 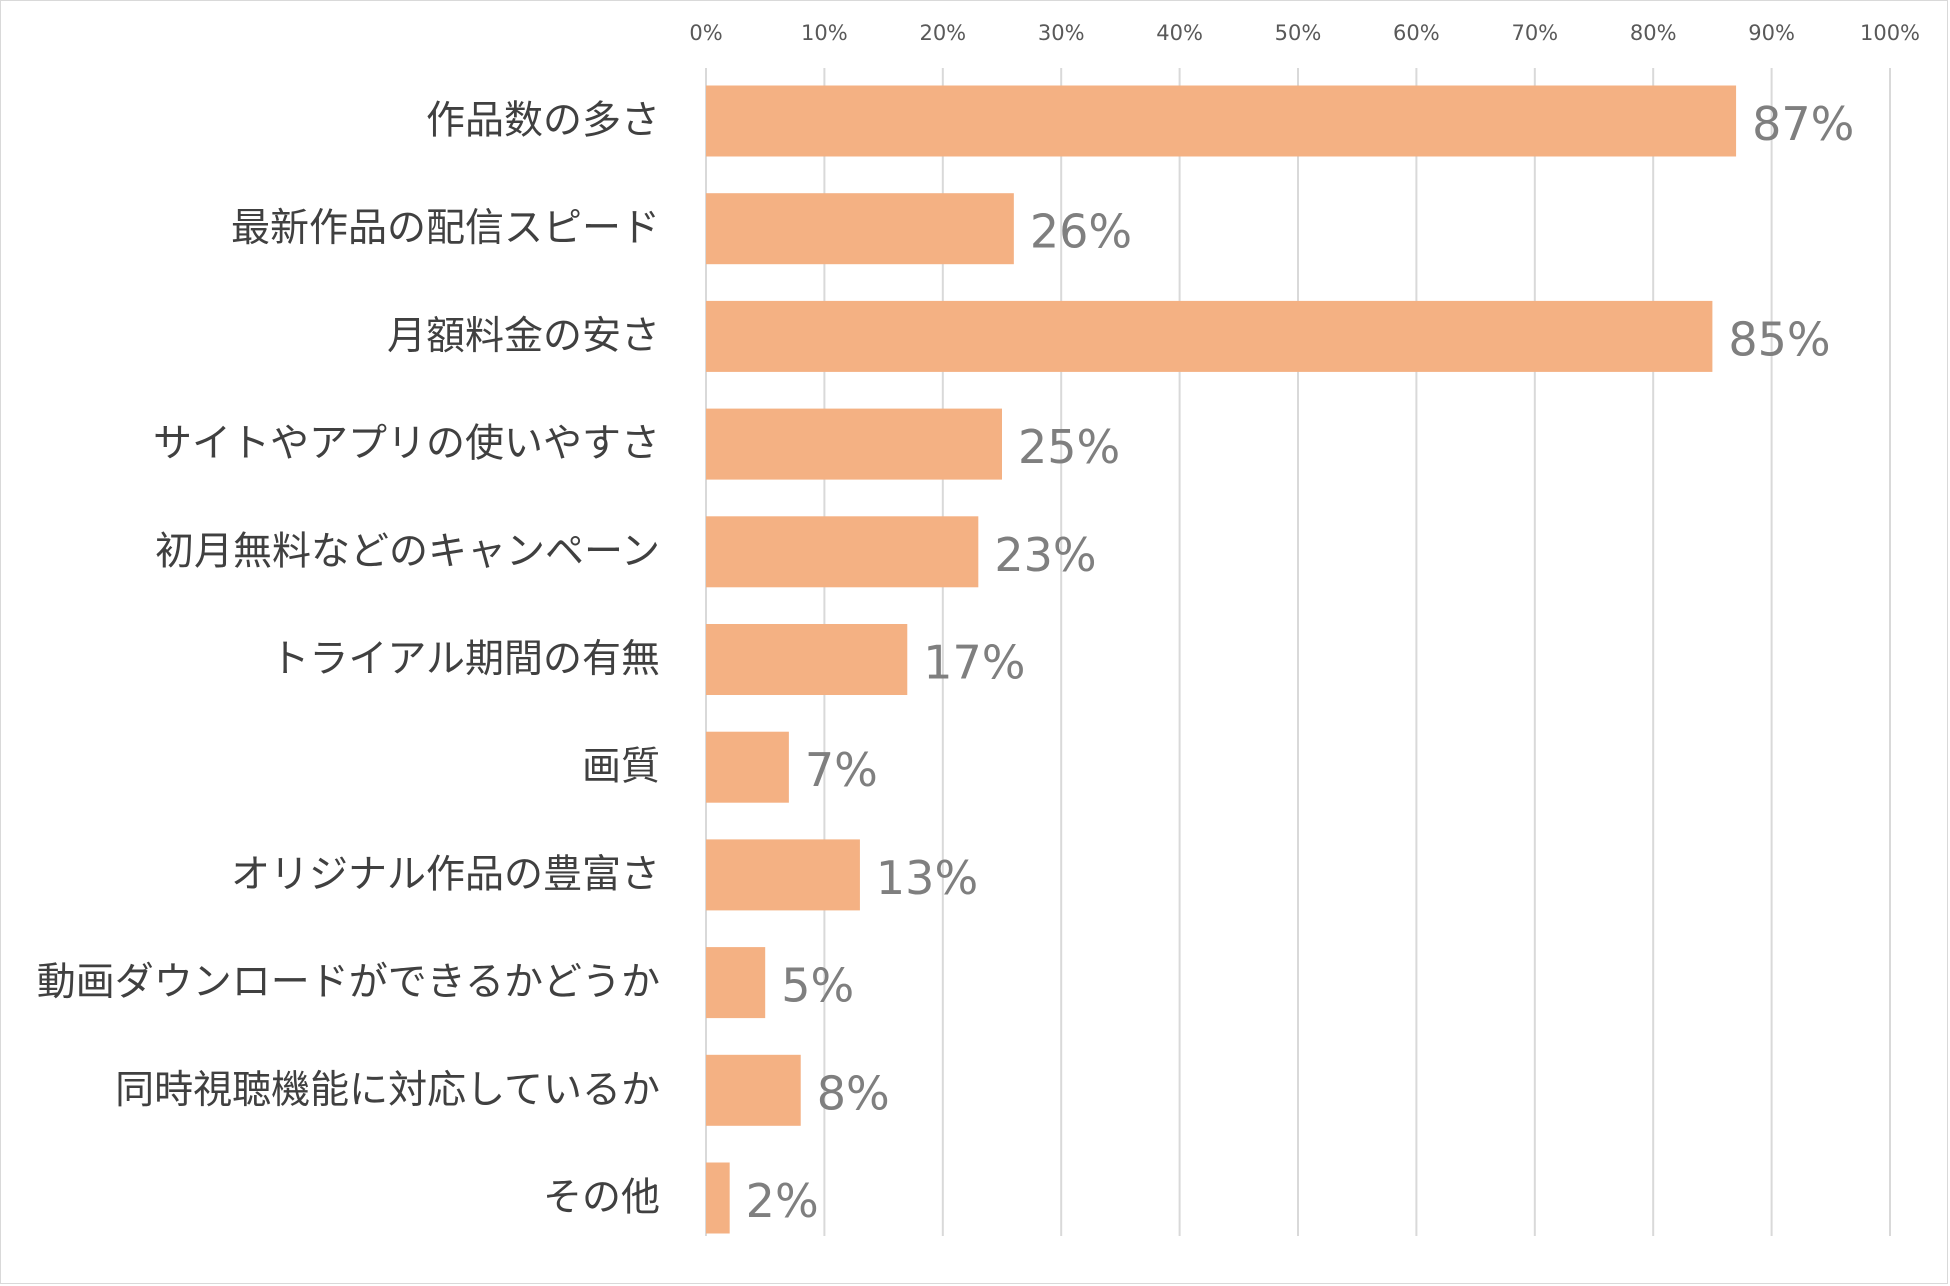 What do you see at coordinates (387, 1090) in the screenshot?
I see `category-label: 同時視聴機能に対応しているか` at bounding box center [387, 1090].